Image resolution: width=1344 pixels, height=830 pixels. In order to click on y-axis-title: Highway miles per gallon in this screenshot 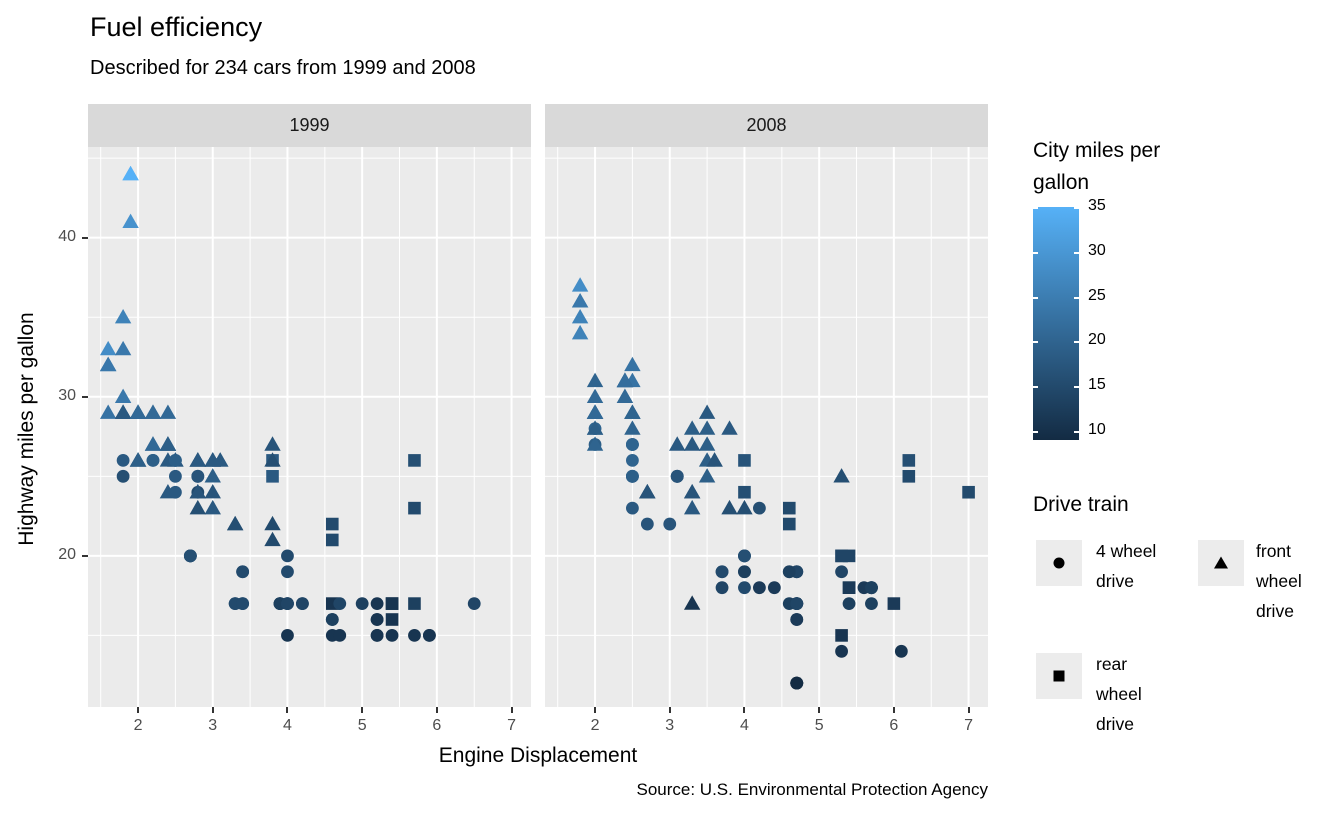, I will do `click(26, 429)`.